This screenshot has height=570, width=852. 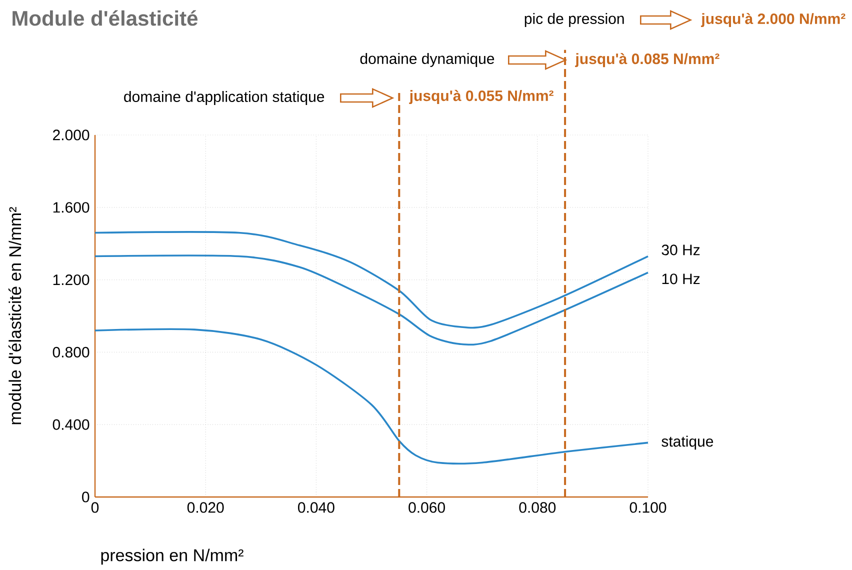 I want to click on x-tick-label: 0.060, so click(x=426, y=507).